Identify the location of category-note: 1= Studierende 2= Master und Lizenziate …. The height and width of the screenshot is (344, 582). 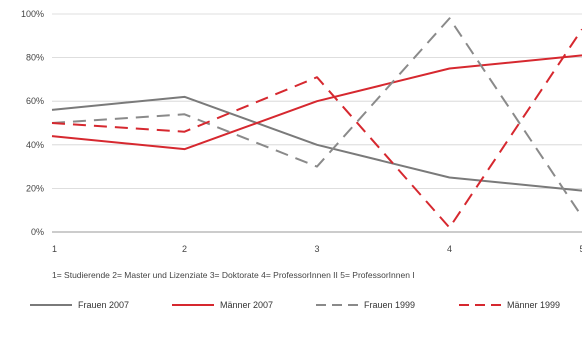
(233, 275).